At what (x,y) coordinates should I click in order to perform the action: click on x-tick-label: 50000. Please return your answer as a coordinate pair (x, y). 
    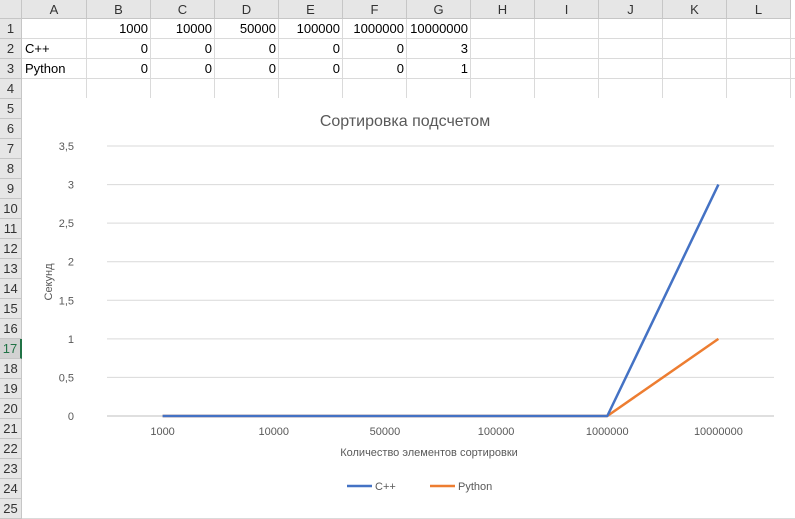
    Looking at the image, I should click on (385, 432).